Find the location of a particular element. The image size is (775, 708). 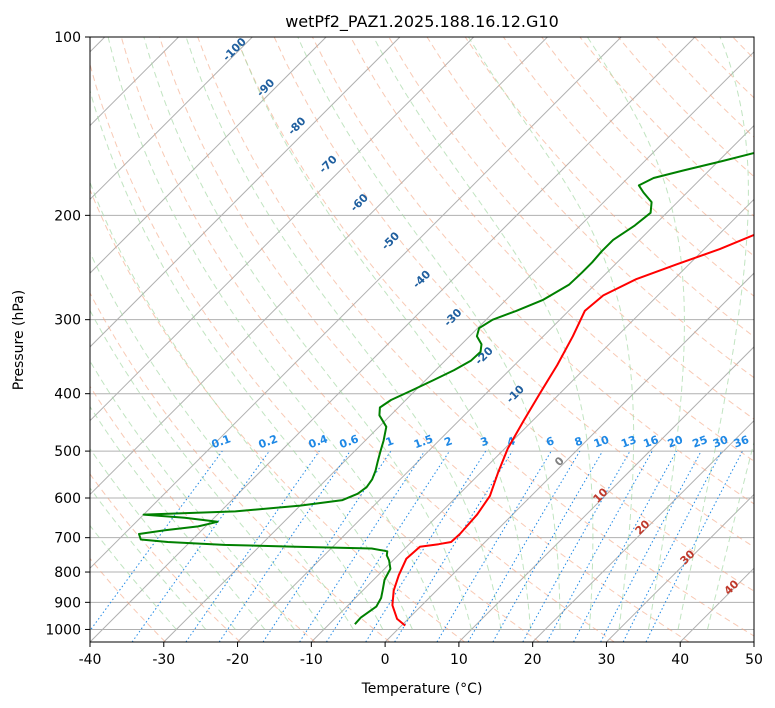

x-tick-label: 10 is located at coordinates (459, 660).